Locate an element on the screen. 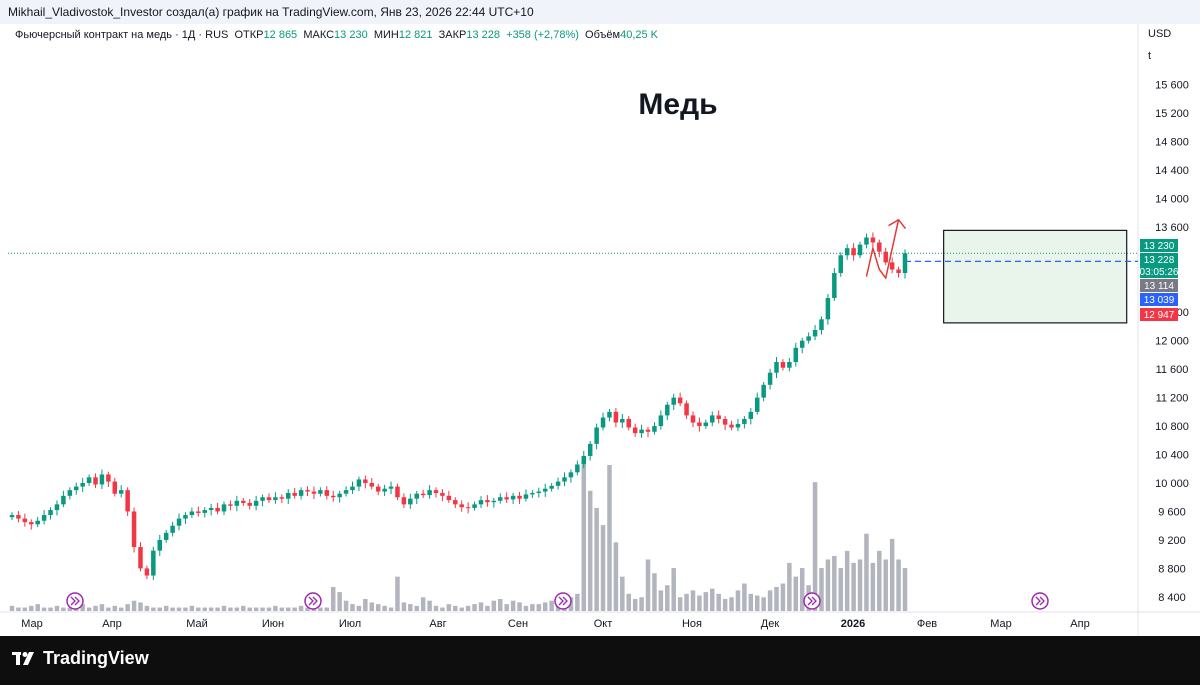  currency-selector: USD is located at coordinates (1160, 34).